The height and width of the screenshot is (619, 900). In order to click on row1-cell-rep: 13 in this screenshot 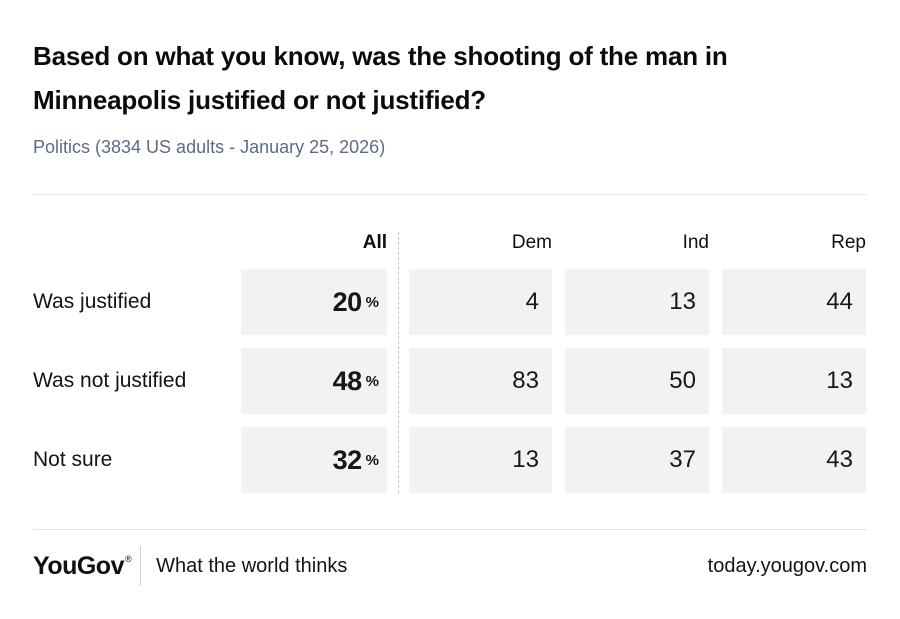, I will do `click(794, 381)`.